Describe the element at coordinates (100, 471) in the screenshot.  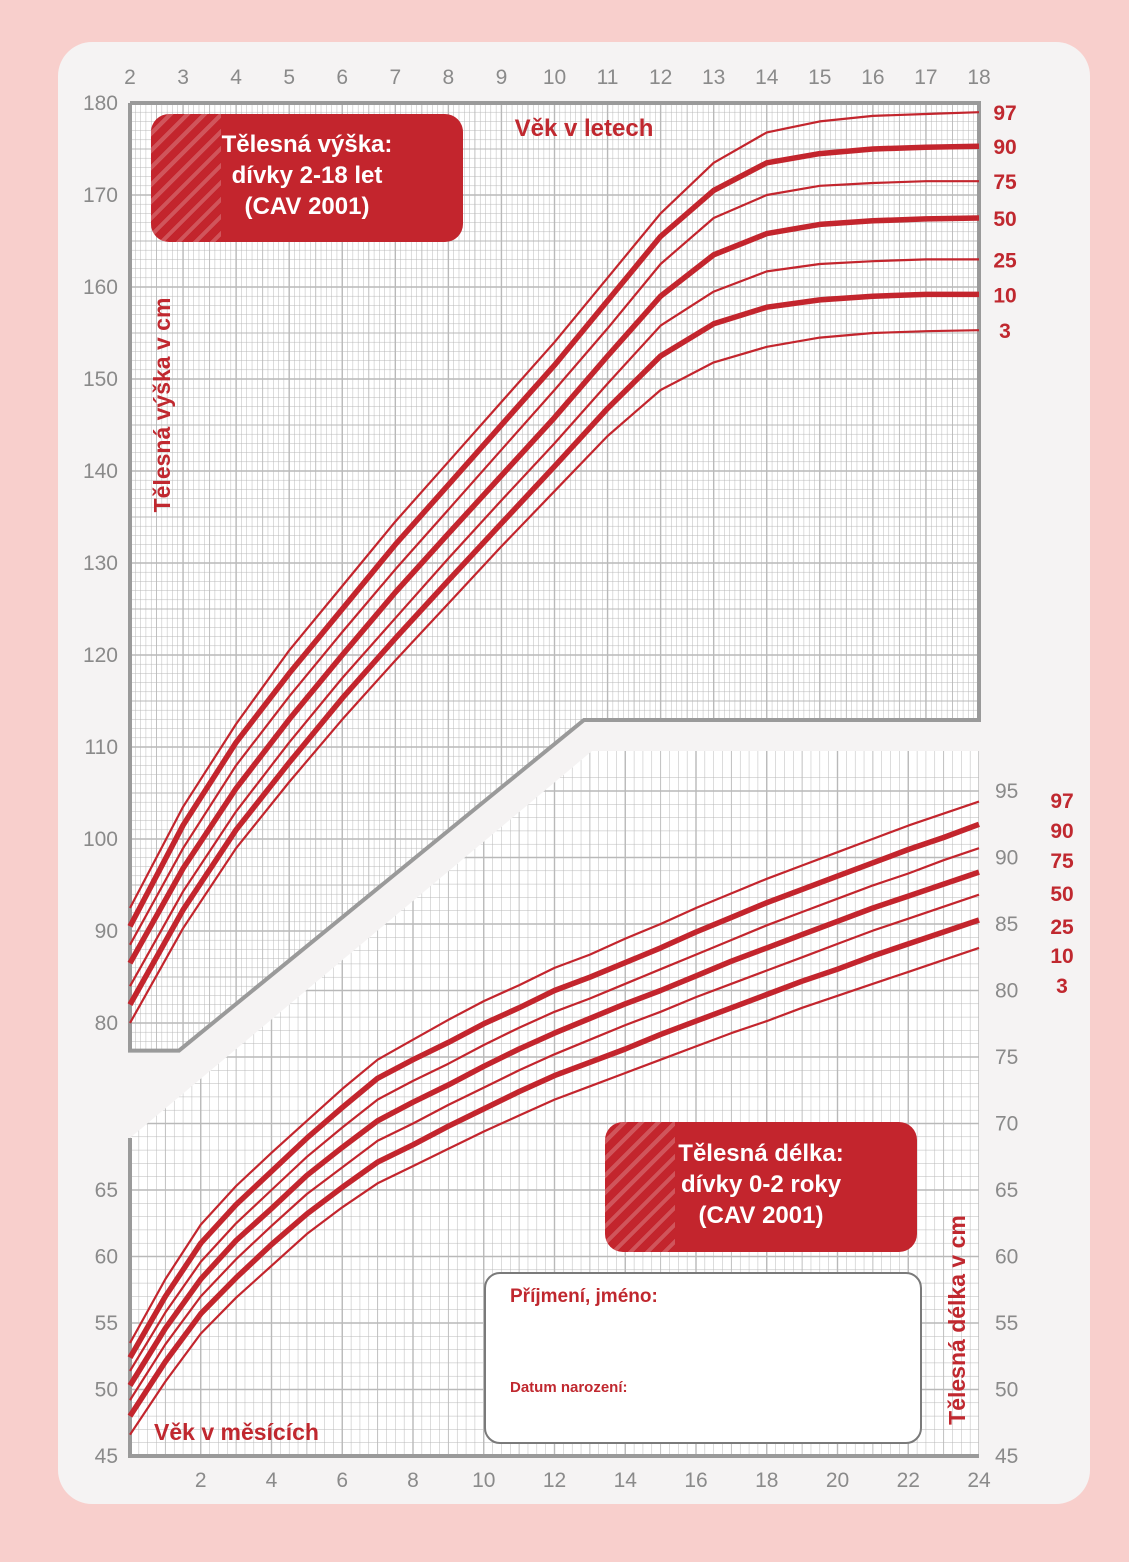
I see `y-tick-label: 140` at that location.